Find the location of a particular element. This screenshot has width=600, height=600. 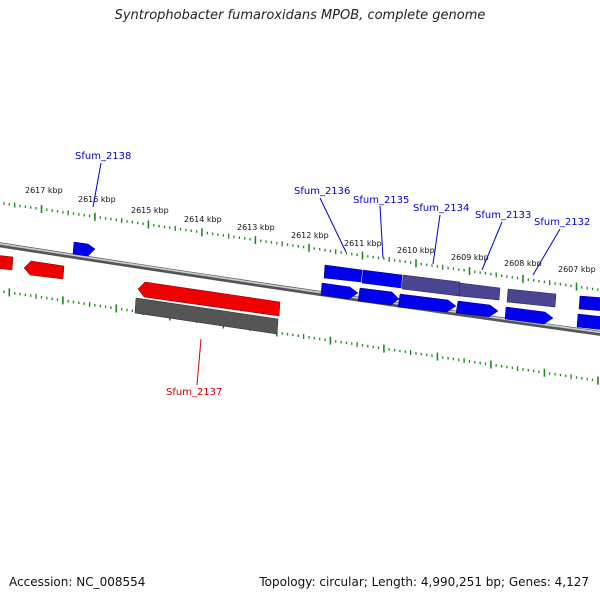

accession-text: Accession: NC_008554 is located at coordinates (77, 582).